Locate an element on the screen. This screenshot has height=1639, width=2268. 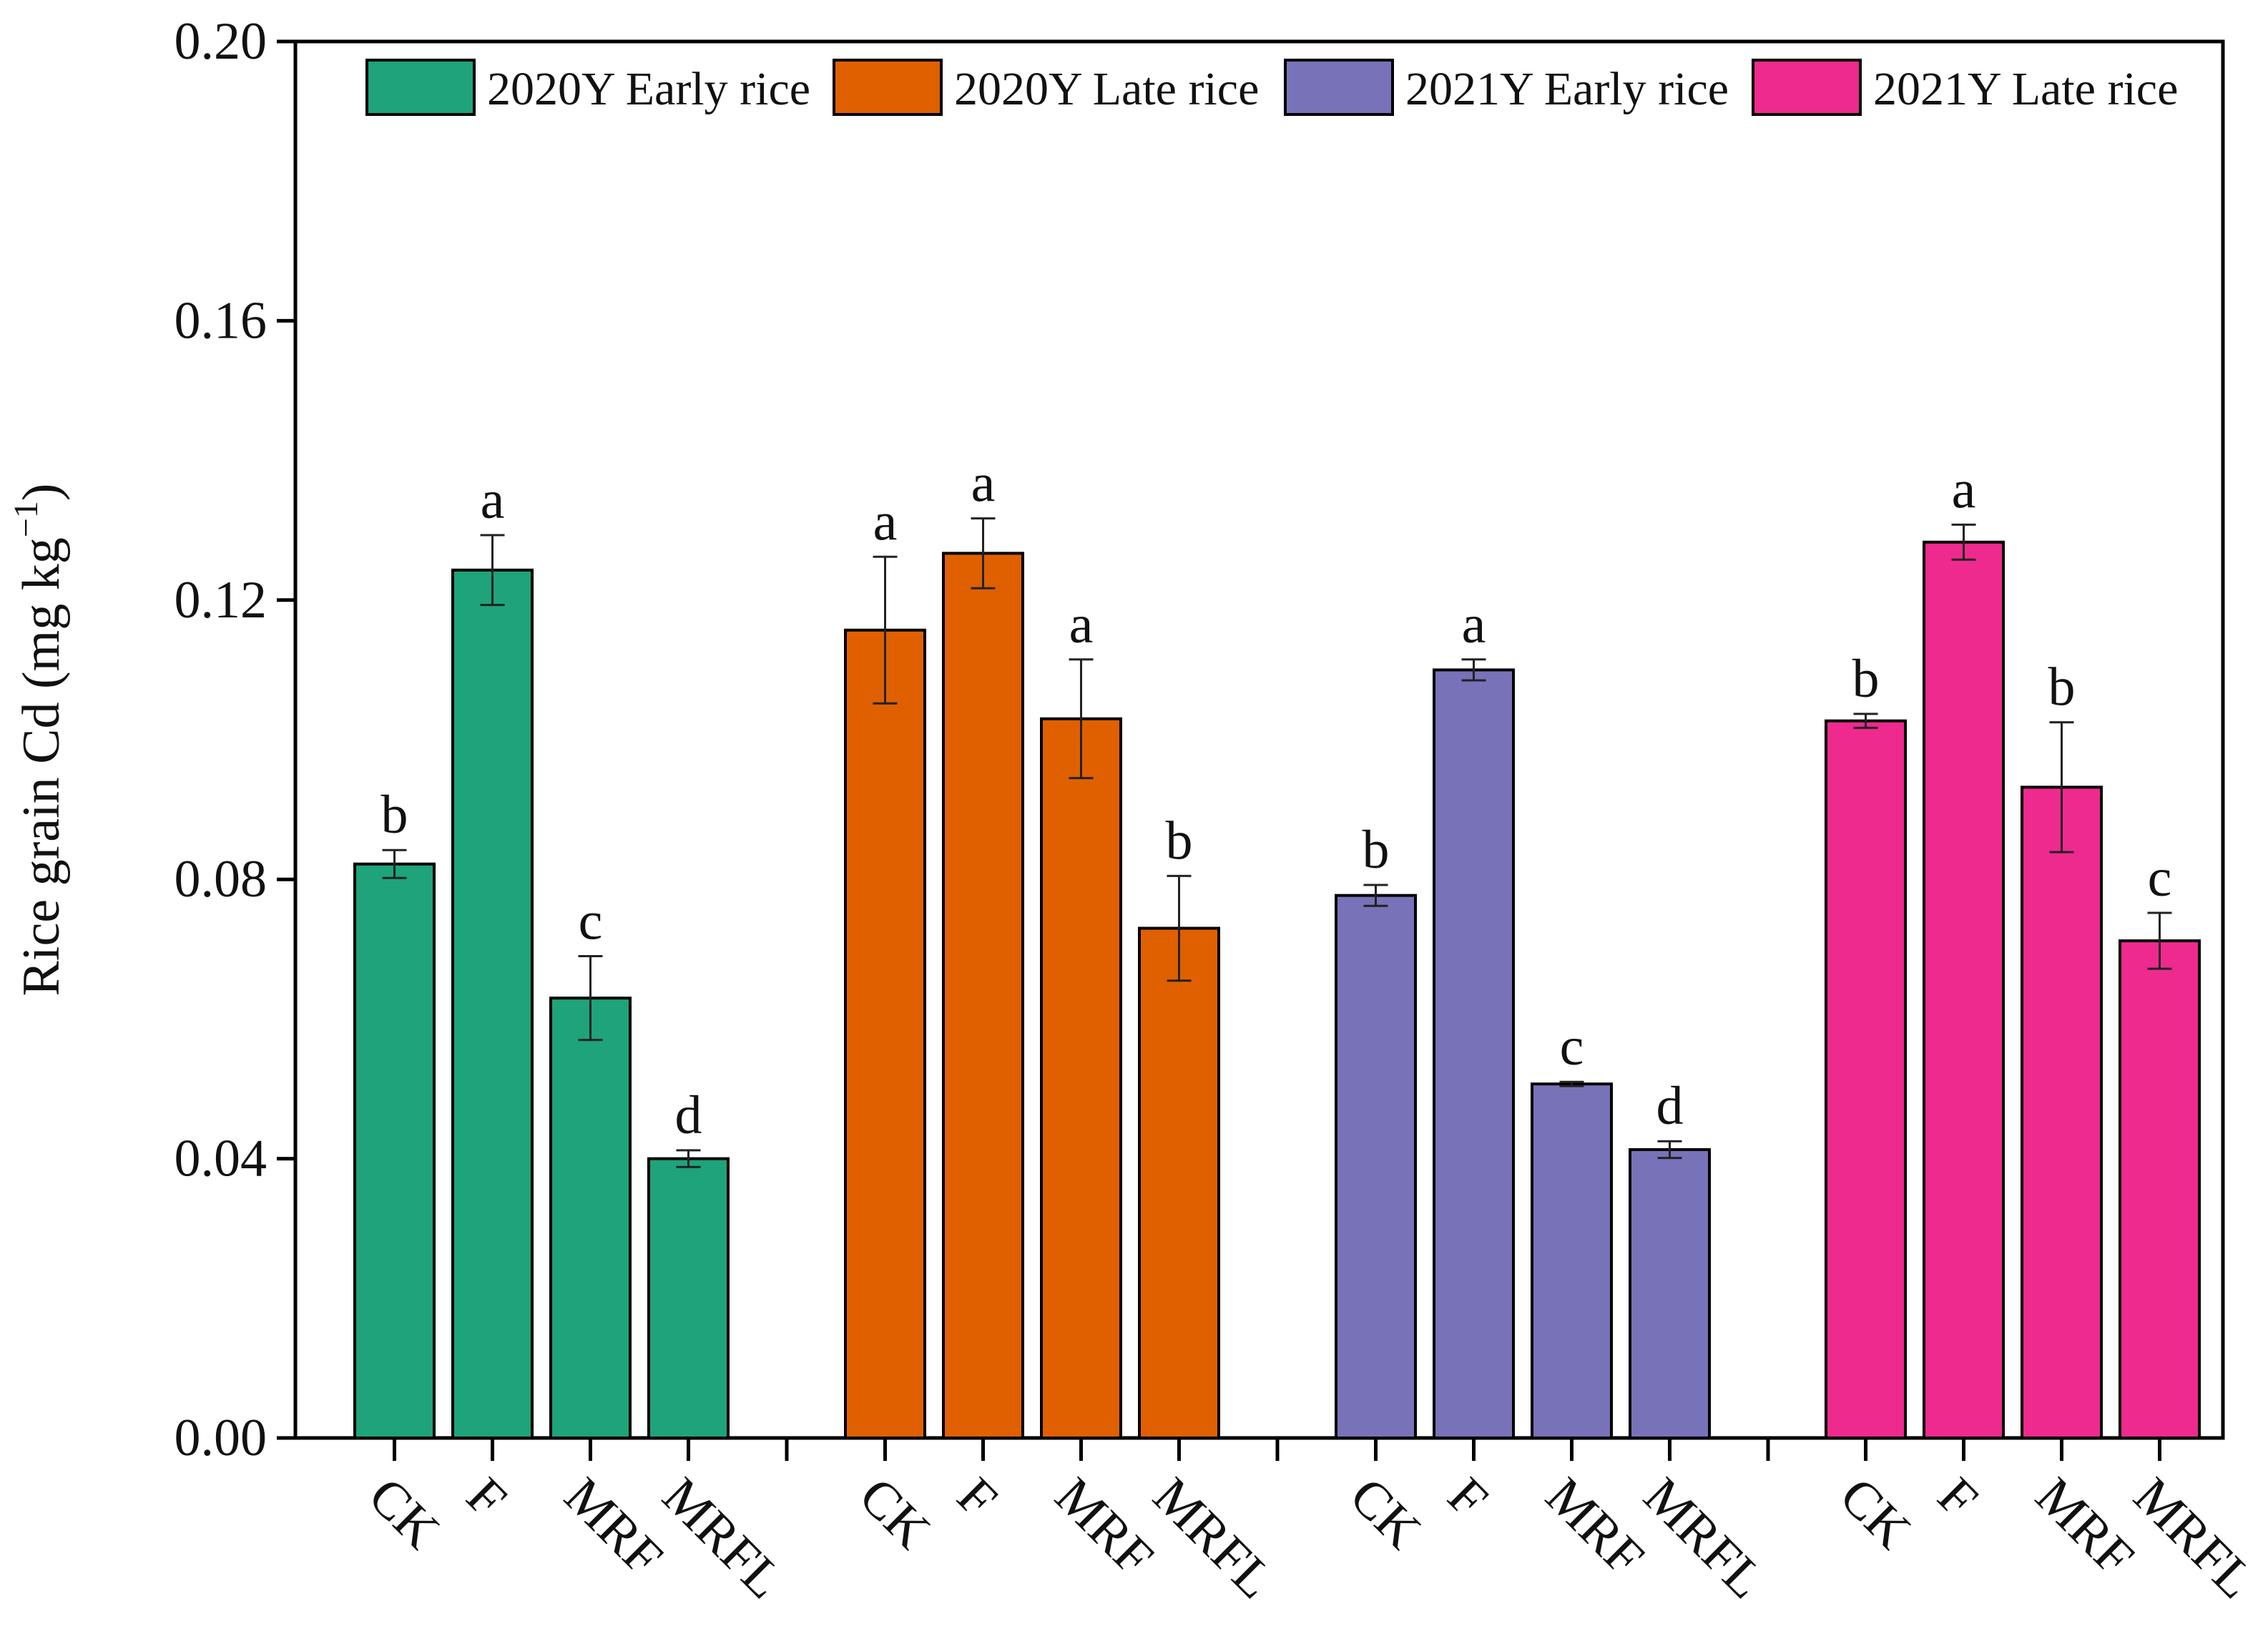
legend-label: 2020Y Early rice is located at coordinates (648, 89).